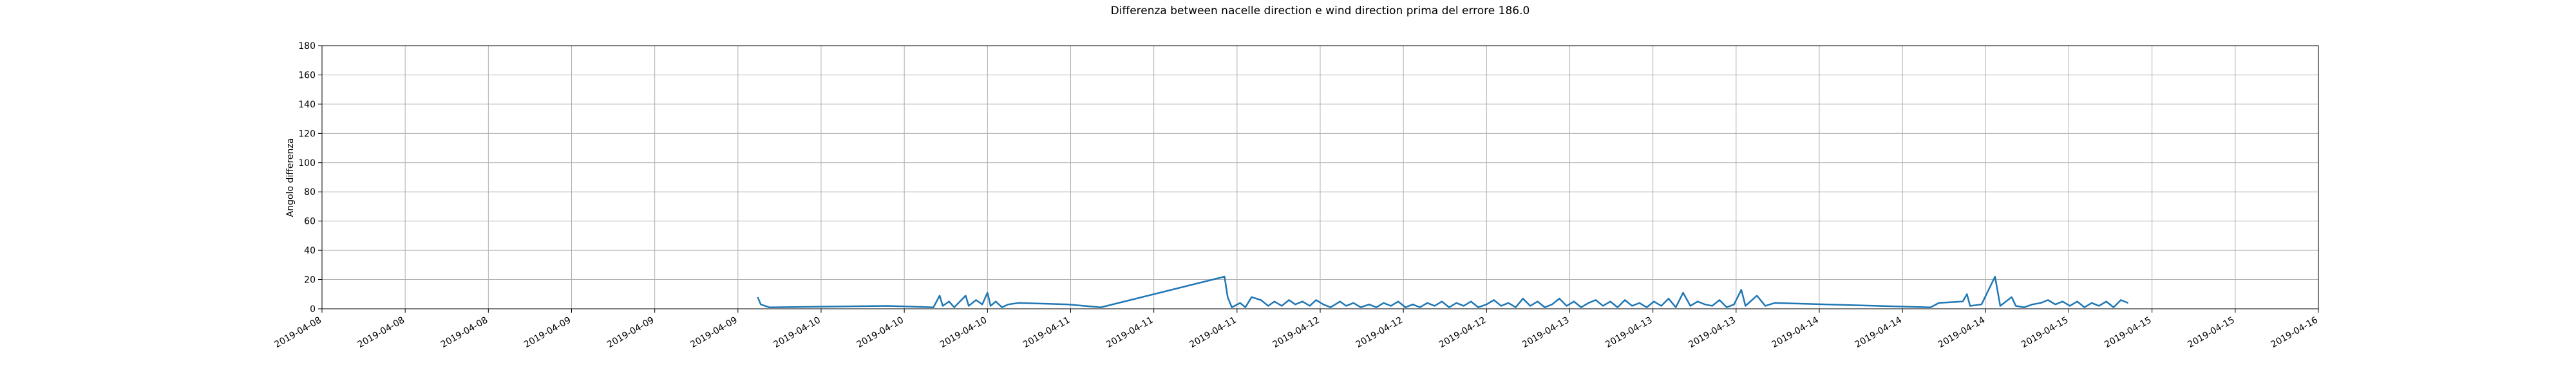 The width and height of the screenshot is (2576, 386). I want to click on y-tick-label: 140, so click(307, 105).